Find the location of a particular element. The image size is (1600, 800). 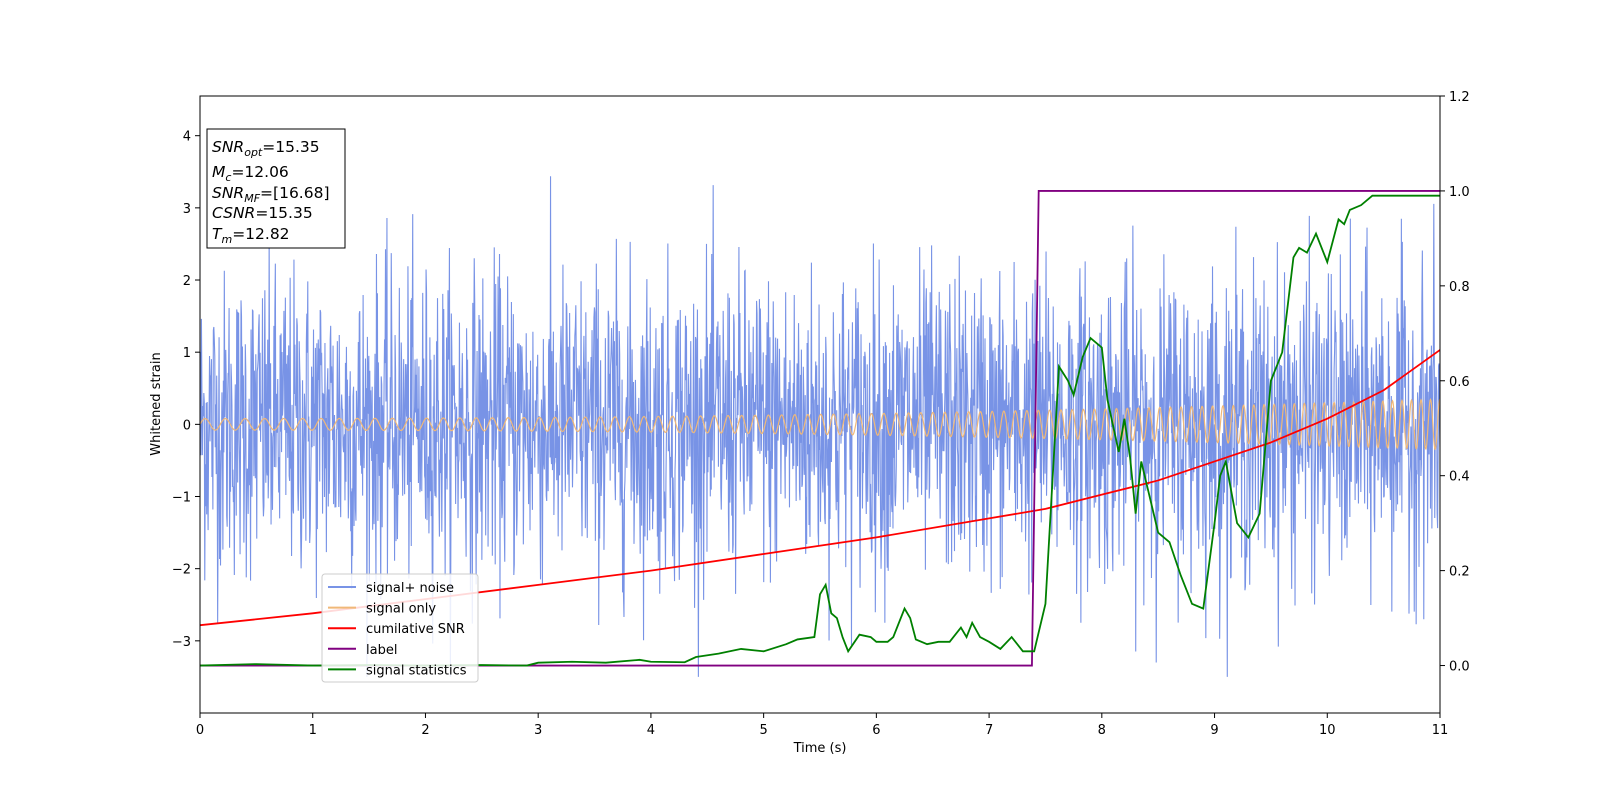

x-axis-label: Time (s) is located at coordinates (820, 748).